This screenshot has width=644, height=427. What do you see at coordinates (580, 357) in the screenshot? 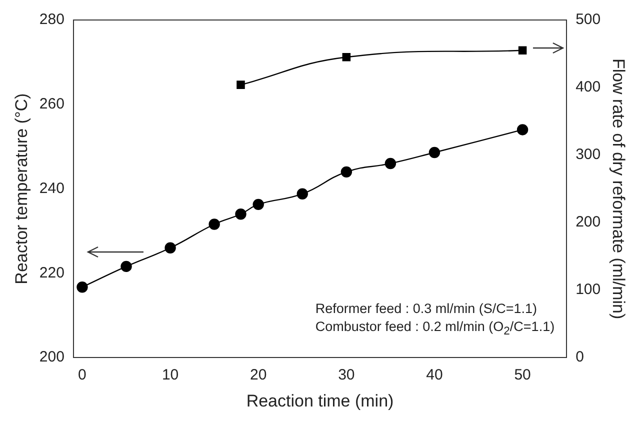
I see `y2-tick-label: 0` at bounding box center [580, 357].